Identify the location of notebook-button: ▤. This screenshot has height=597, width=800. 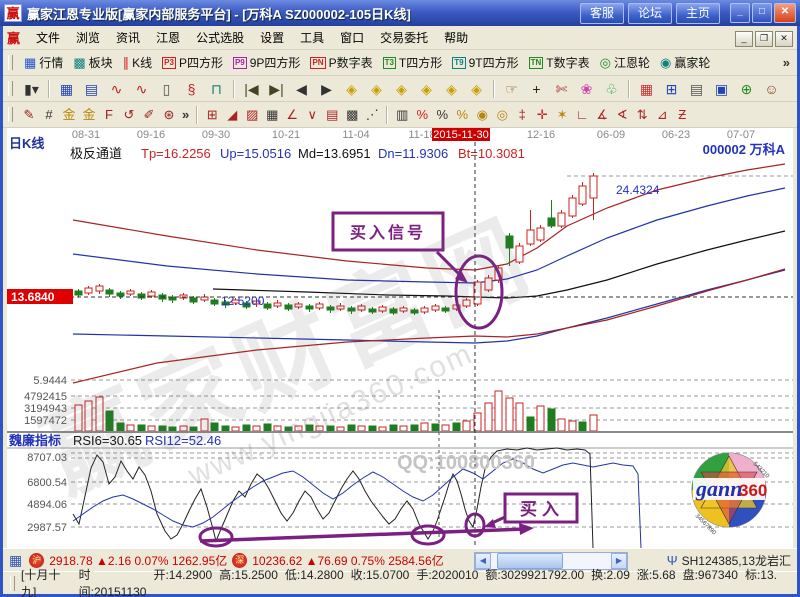
(696, 88).